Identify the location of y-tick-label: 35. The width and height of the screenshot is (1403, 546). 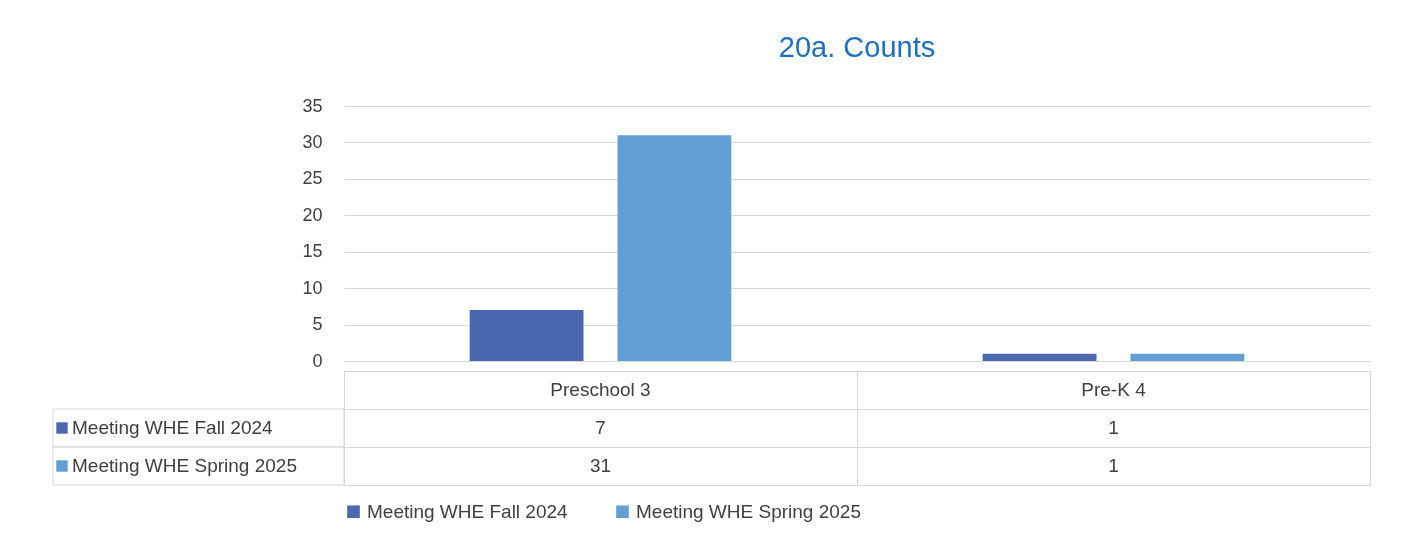
(312, 105).